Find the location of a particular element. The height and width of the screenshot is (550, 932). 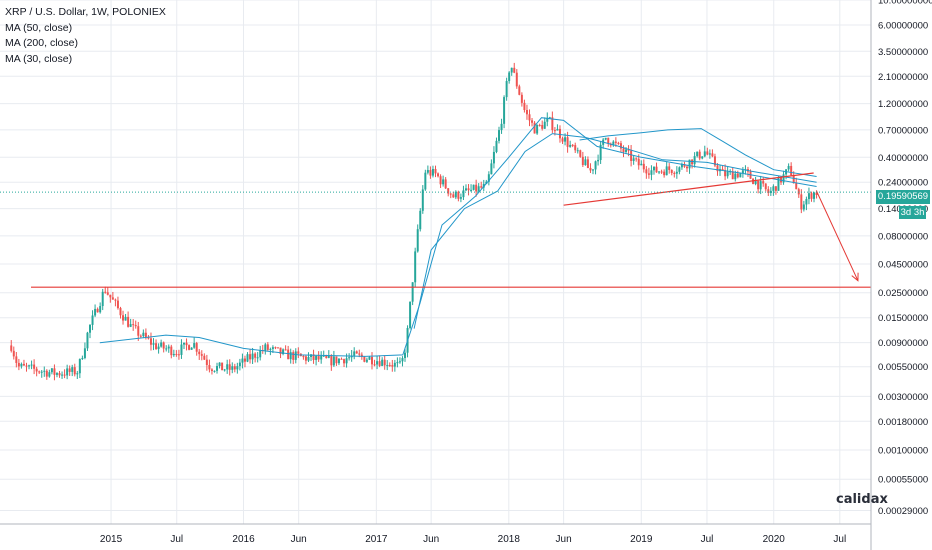

forecast-arrow is located at coordinates (837, 235).